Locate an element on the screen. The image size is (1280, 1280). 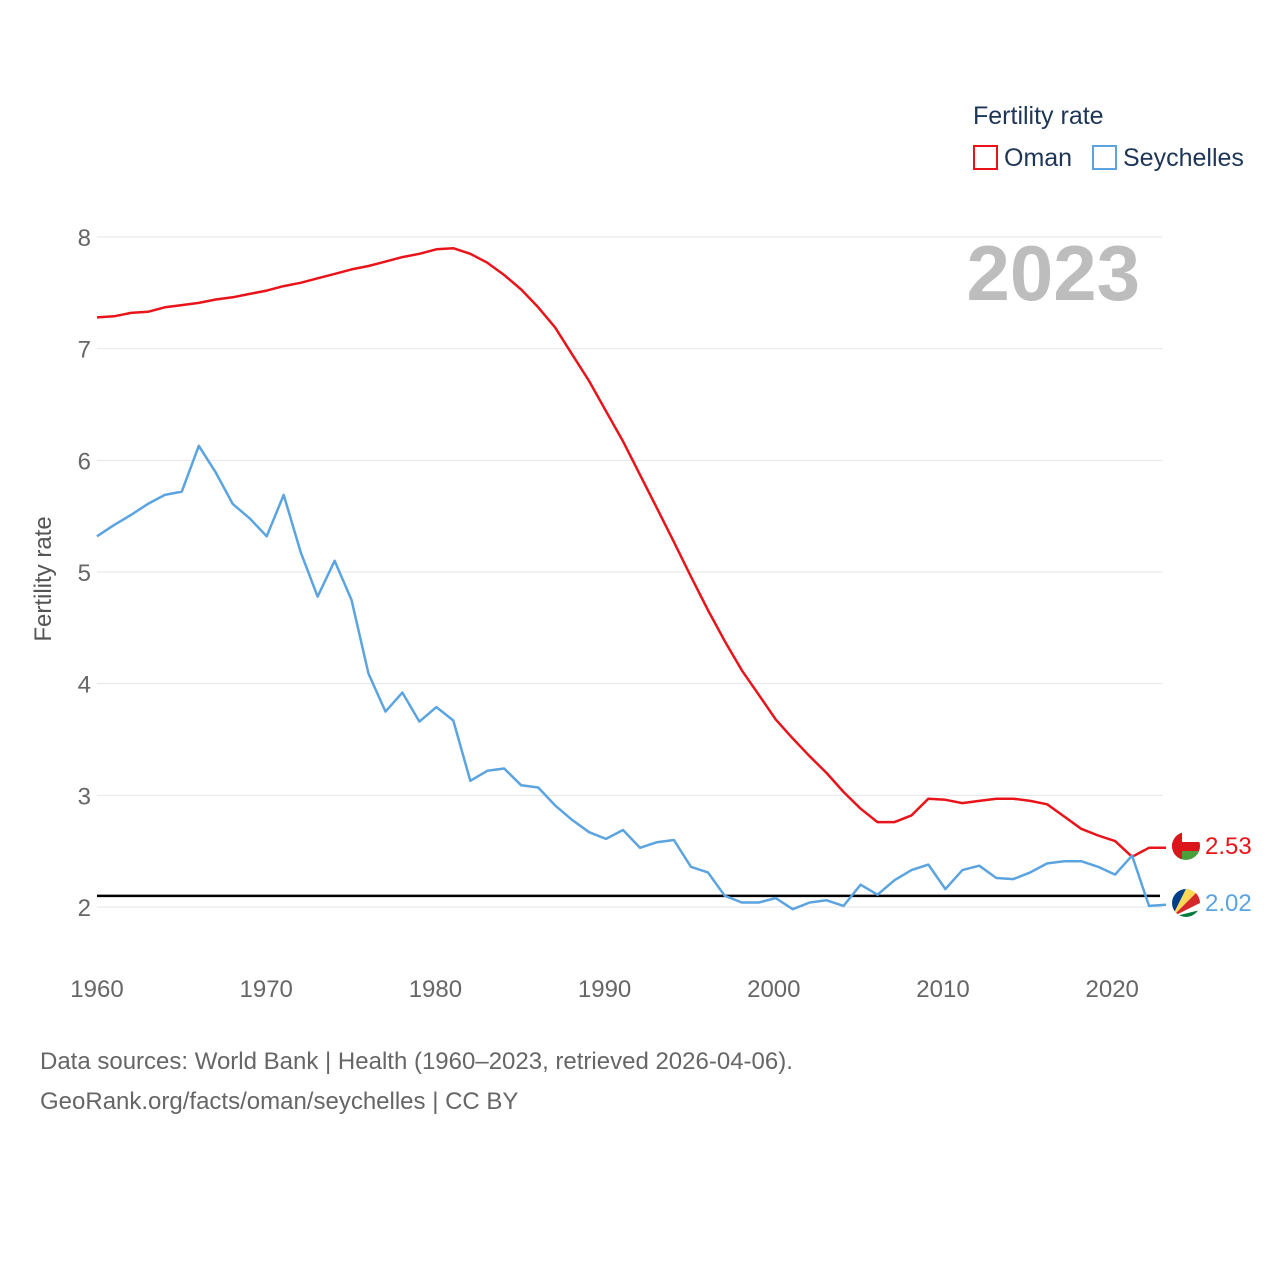
x-tick-label: 1980 is located at coordinates (435, 989).